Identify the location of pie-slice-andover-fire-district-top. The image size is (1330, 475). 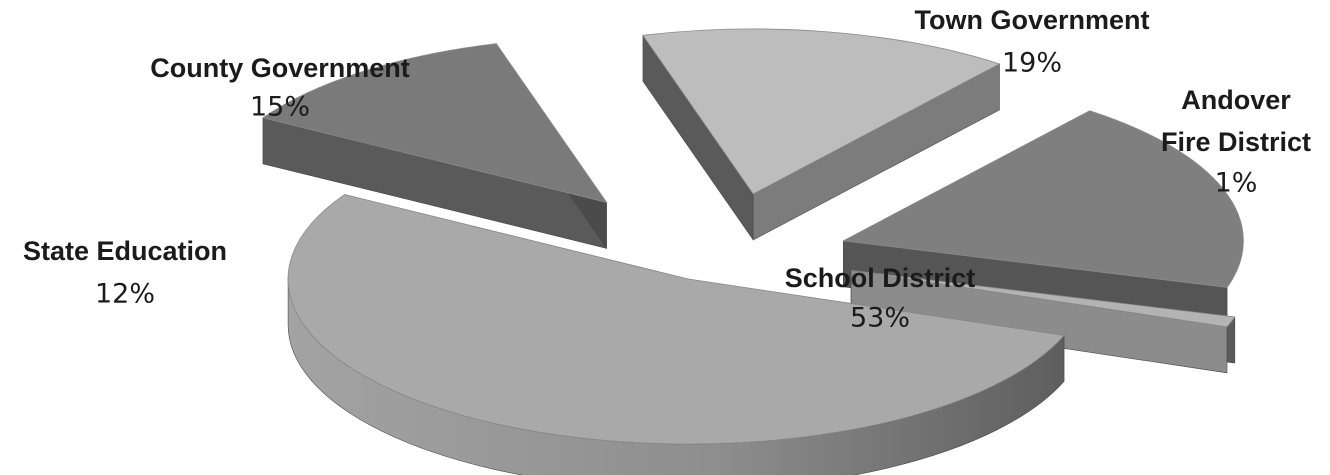
(1043, 299).